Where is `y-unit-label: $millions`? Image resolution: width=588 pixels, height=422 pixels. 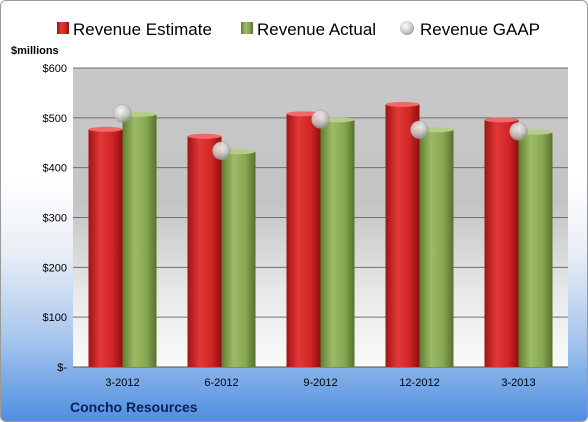
y-unit-label: $millions is located at coordinates (35, 51).